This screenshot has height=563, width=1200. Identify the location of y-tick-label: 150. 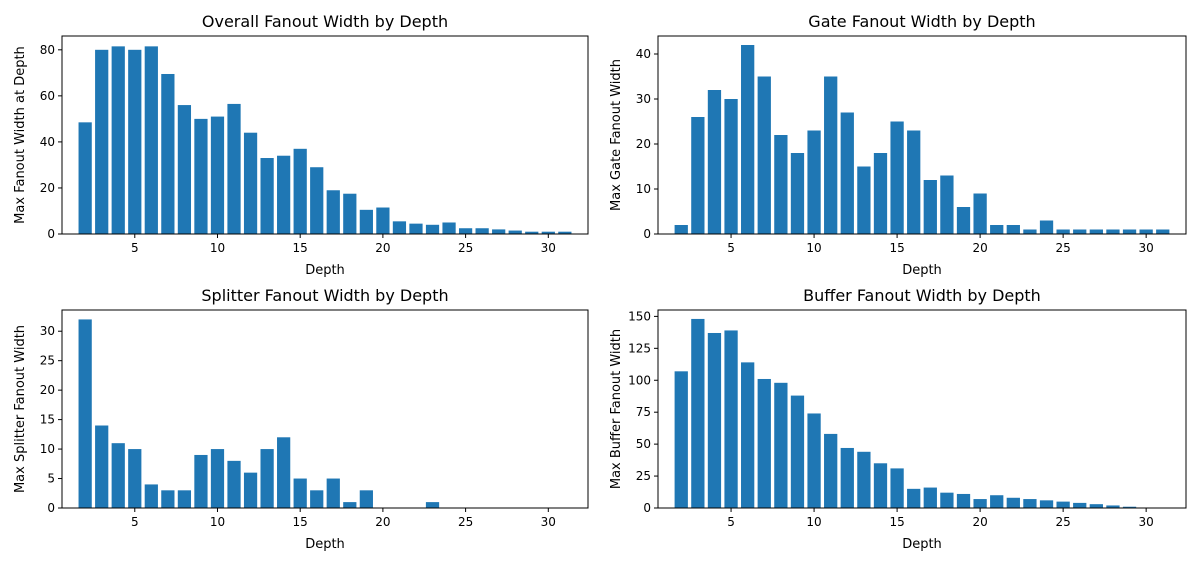
(639, 316).